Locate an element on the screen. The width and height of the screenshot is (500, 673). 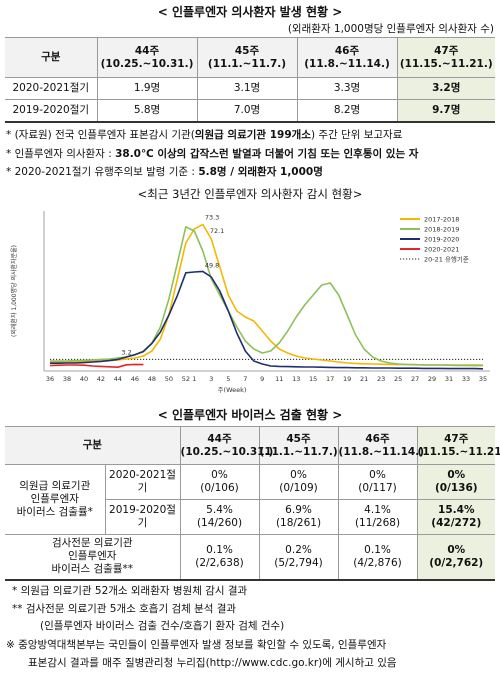
cell-text: 3.1명 is located at coordinates (247, 88).